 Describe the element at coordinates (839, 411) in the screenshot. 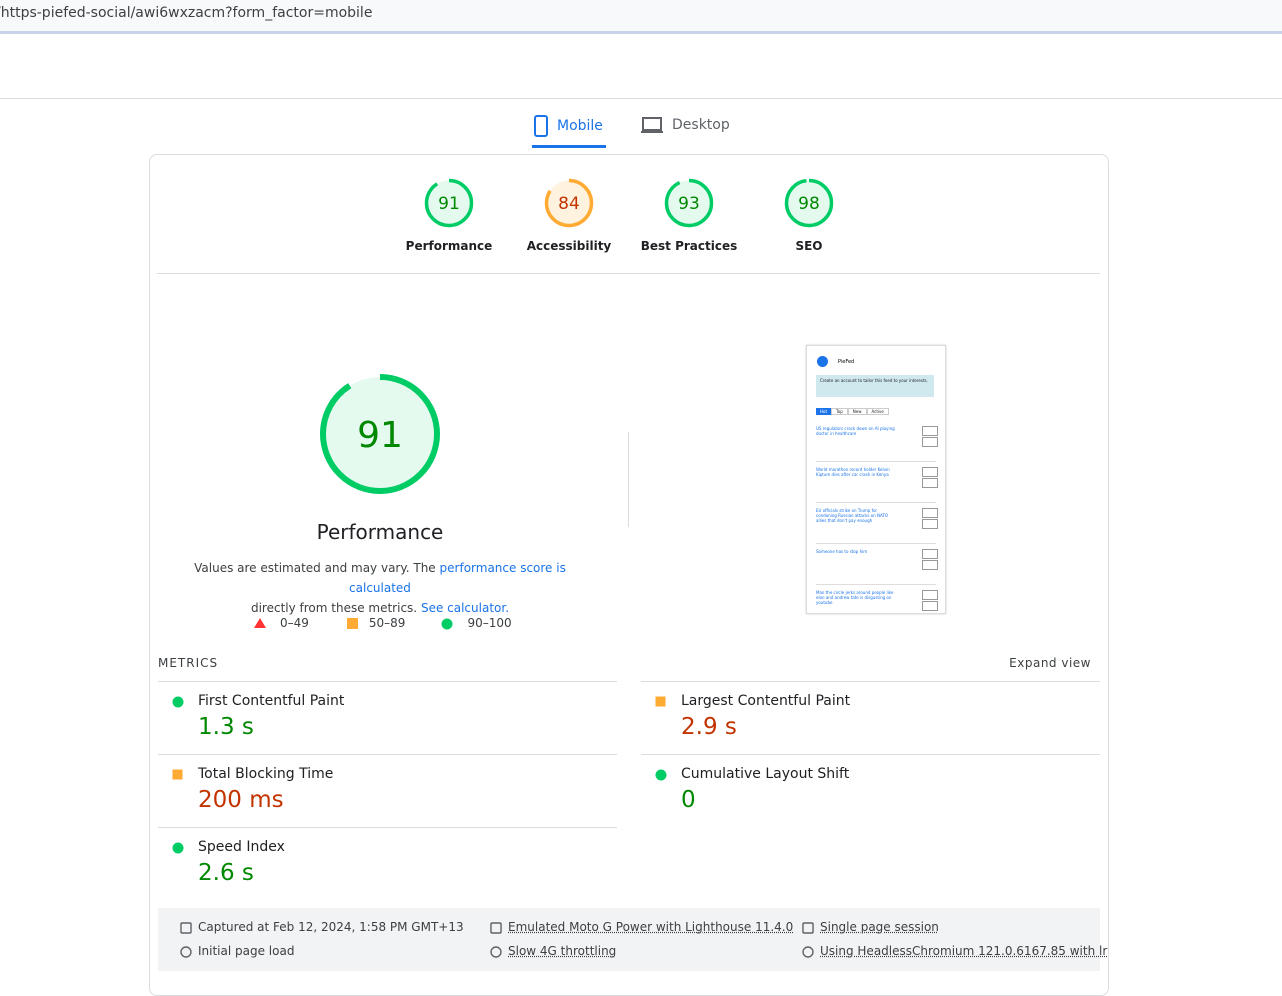

I see `sort-tab: Top` at that location.